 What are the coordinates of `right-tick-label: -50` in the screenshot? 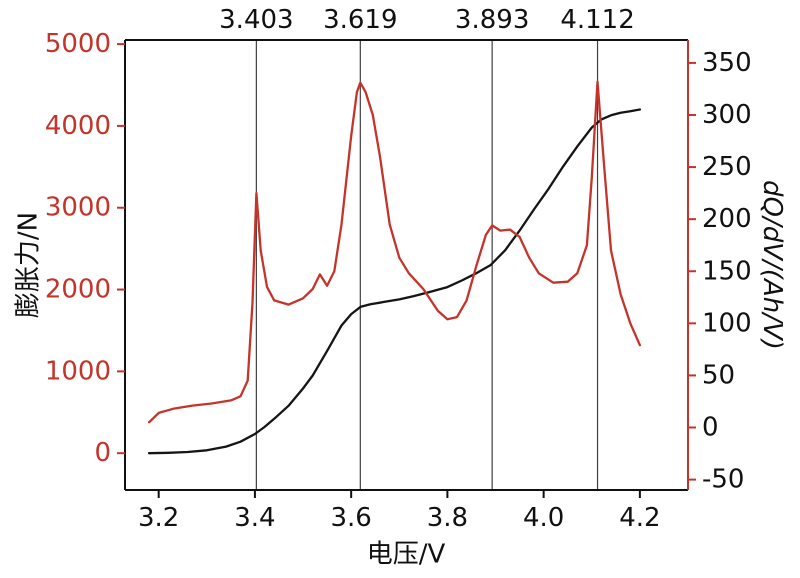 It's located at (723, 480).